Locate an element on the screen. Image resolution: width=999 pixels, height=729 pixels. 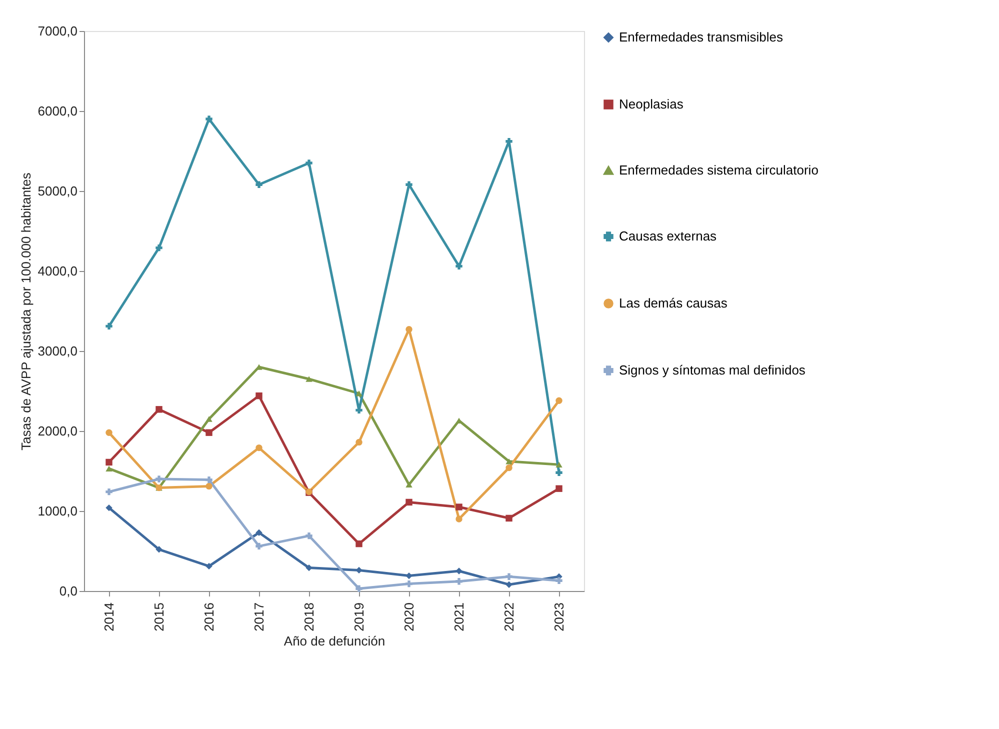
x-tick-label: 2019 is located at coordinates (359, 617).